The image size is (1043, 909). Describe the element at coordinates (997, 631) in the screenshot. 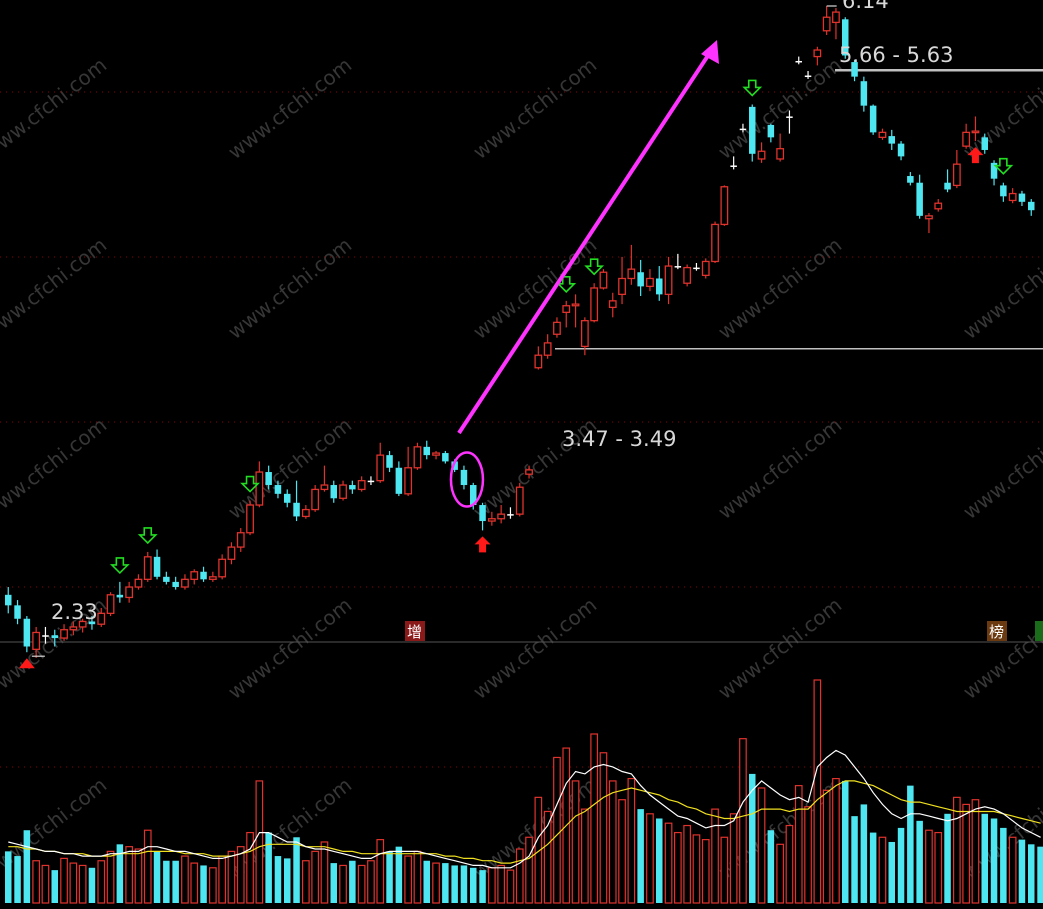

I see `tag-bang: 榜` at that location.